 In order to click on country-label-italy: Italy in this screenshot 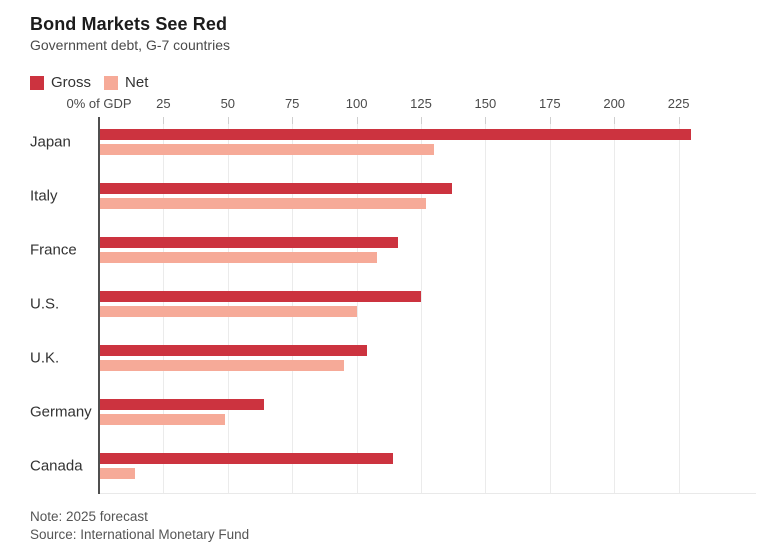, I will do `click(44, 196)`.